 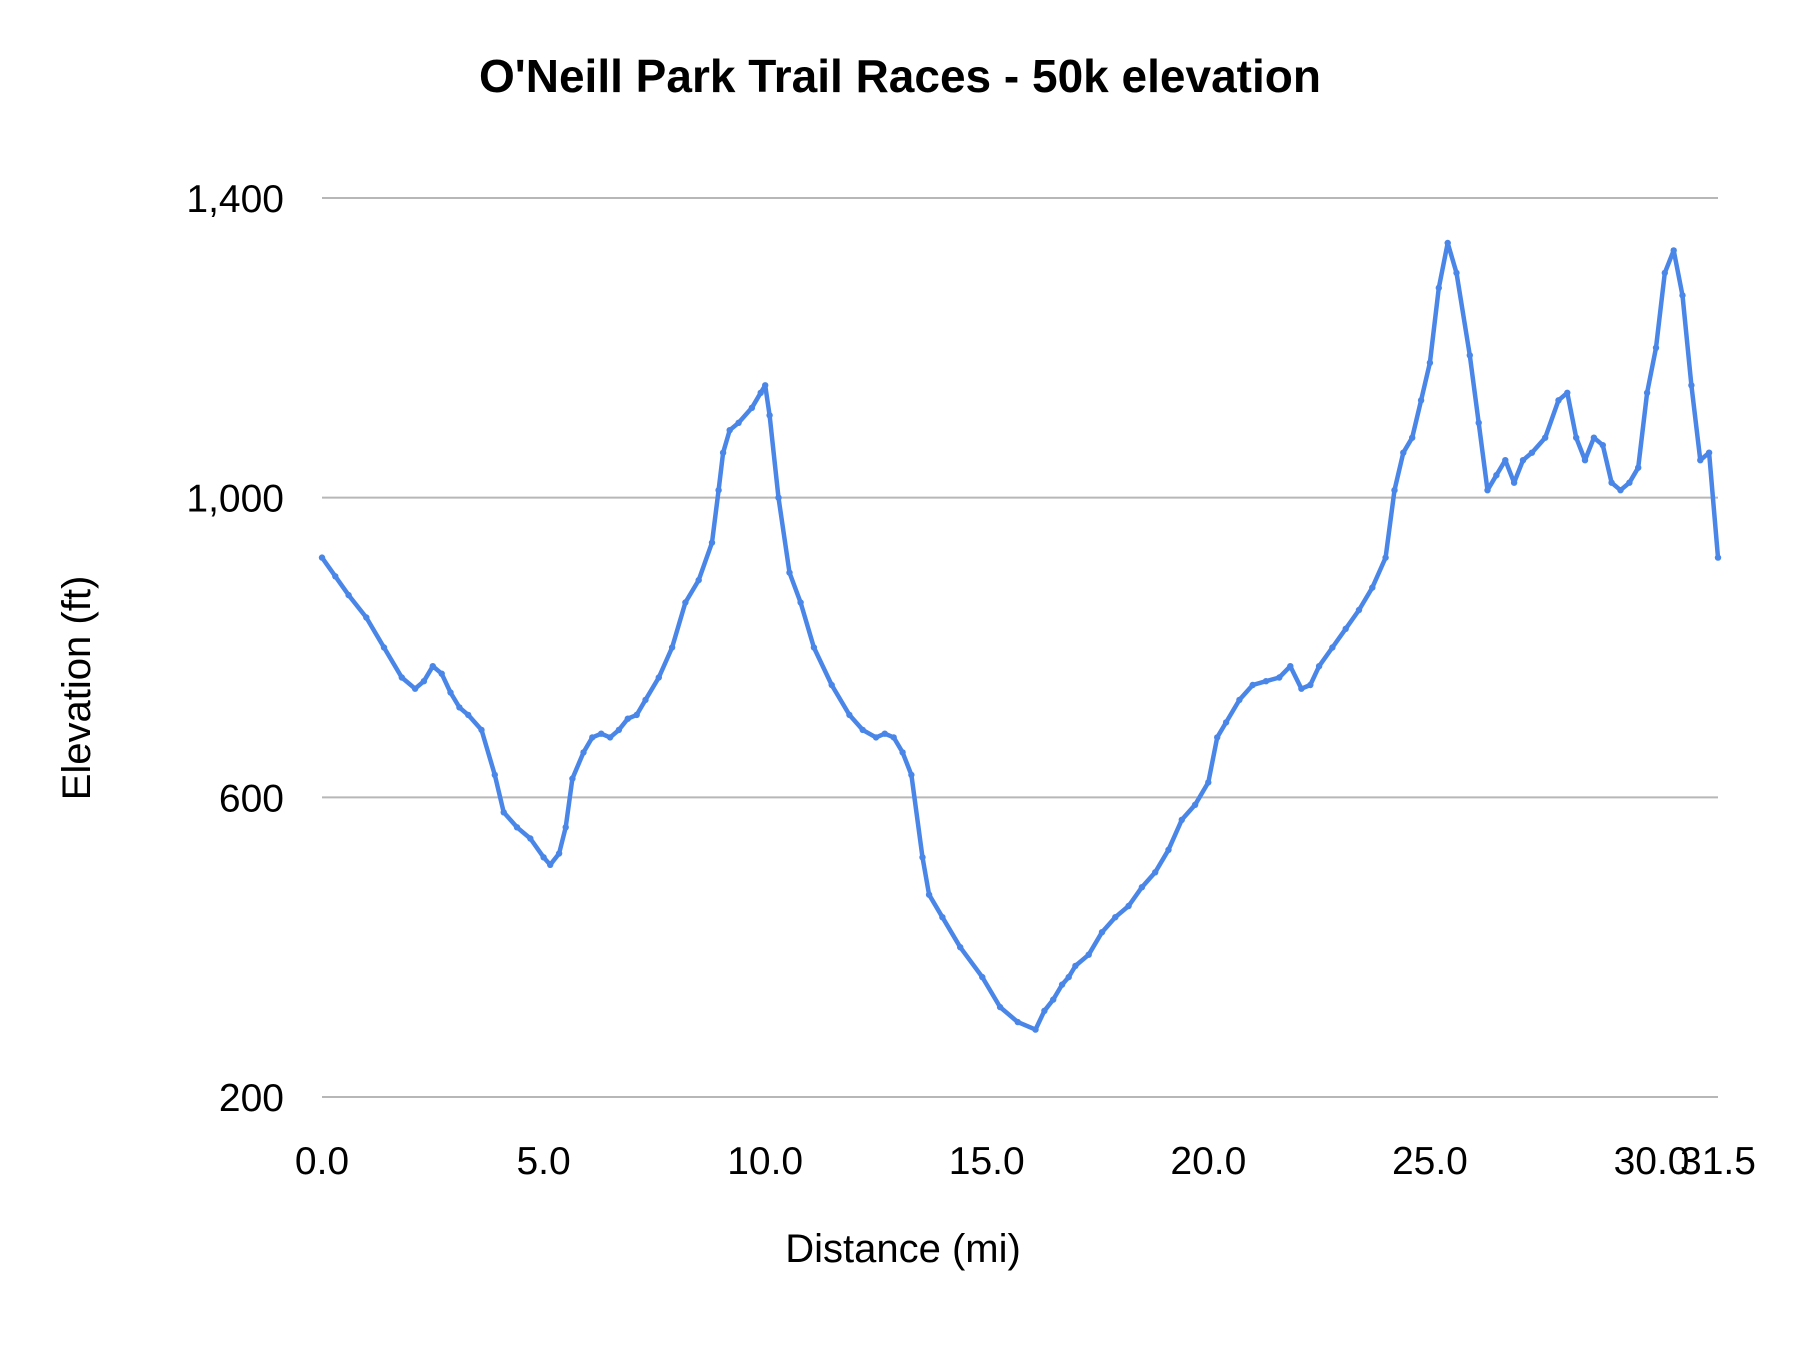 What do you see at coordinates (900, 76) in the screenshot?
I see `chart-title: O'Neill Park Trail Races - 50k elevation` at bounding box center [900, 76].